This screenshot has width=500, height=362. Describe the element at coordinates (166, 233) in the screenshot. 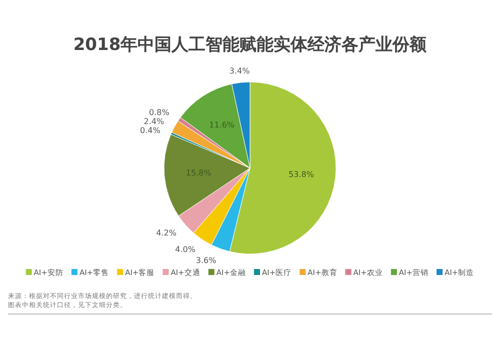

I see `data-label: 4.2%` at that location.